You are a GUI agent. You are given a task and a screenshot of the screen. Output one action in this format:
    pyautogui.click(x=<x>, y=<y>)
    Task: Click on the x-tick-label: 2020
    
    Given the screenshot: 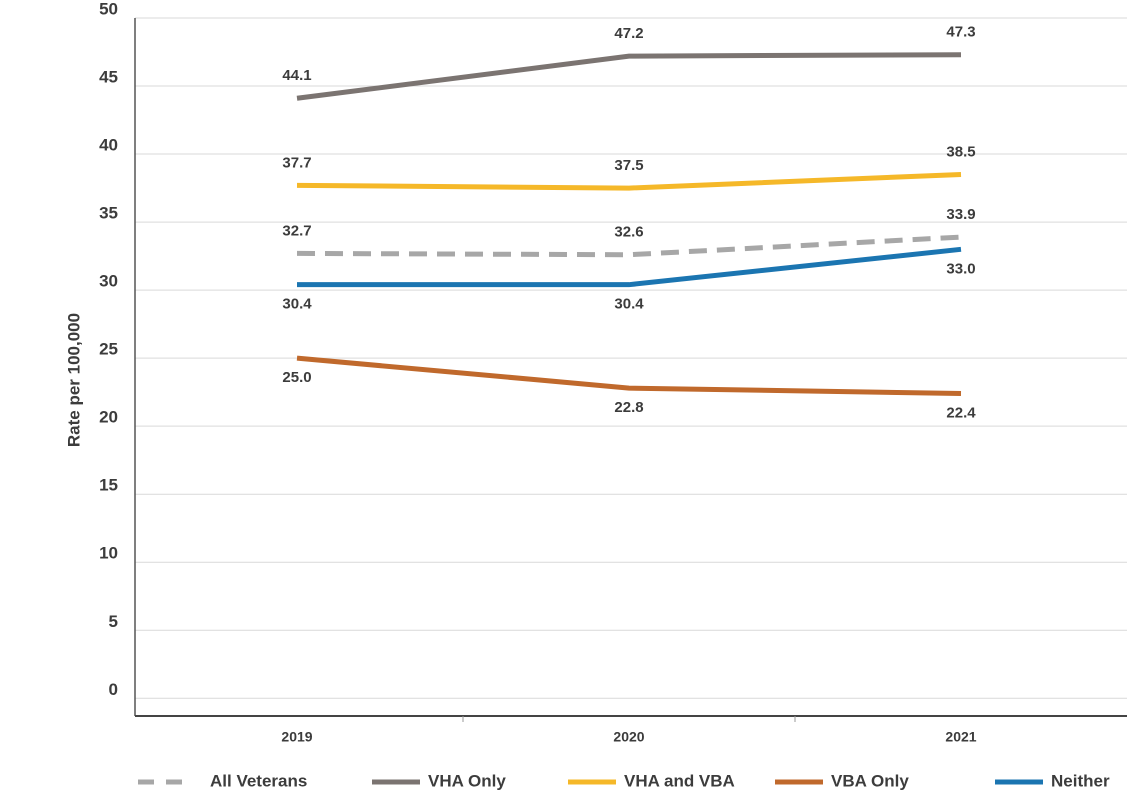 What is the action you would take?
    pyautogui.click(x=628, y=737)
    